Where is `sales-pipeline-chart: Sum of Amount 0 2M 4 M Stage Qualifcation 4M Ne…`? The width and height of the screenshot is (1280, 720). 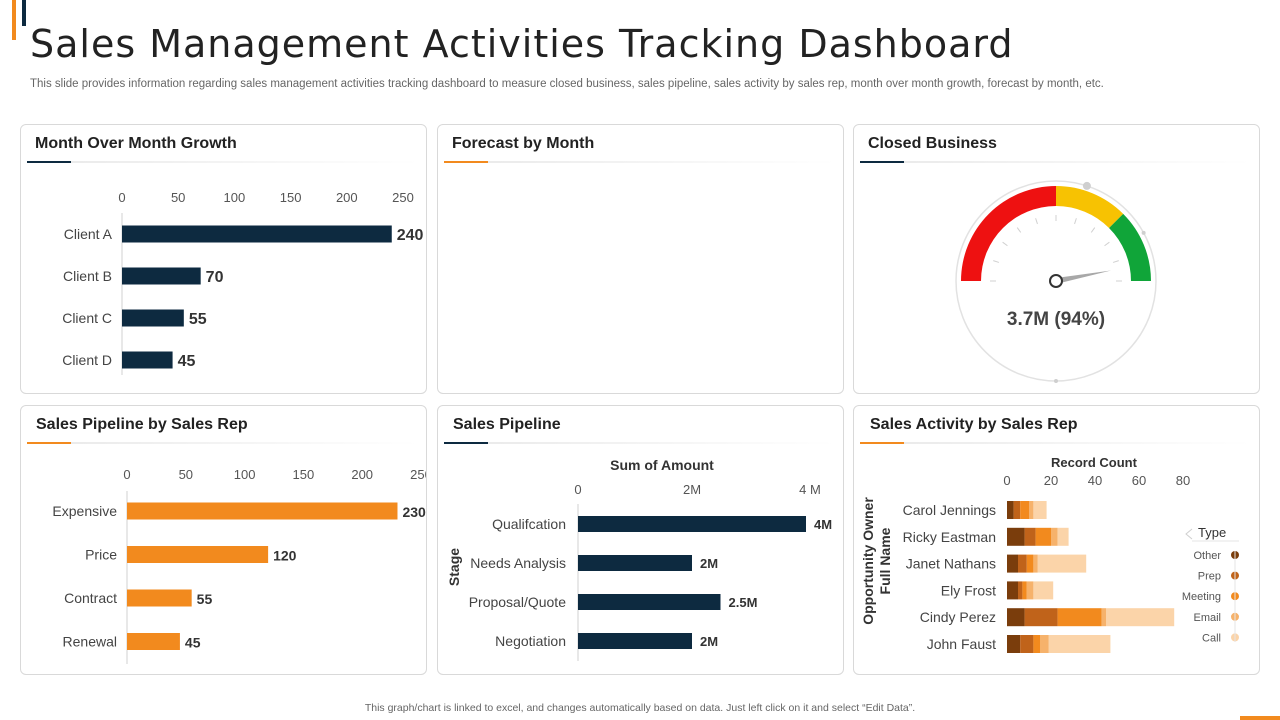
sales-pipeline-chart: Sum of Amount 0 2M 4 M Stage Qualifcation 4M Ne… is located at coordinates (639, 559).